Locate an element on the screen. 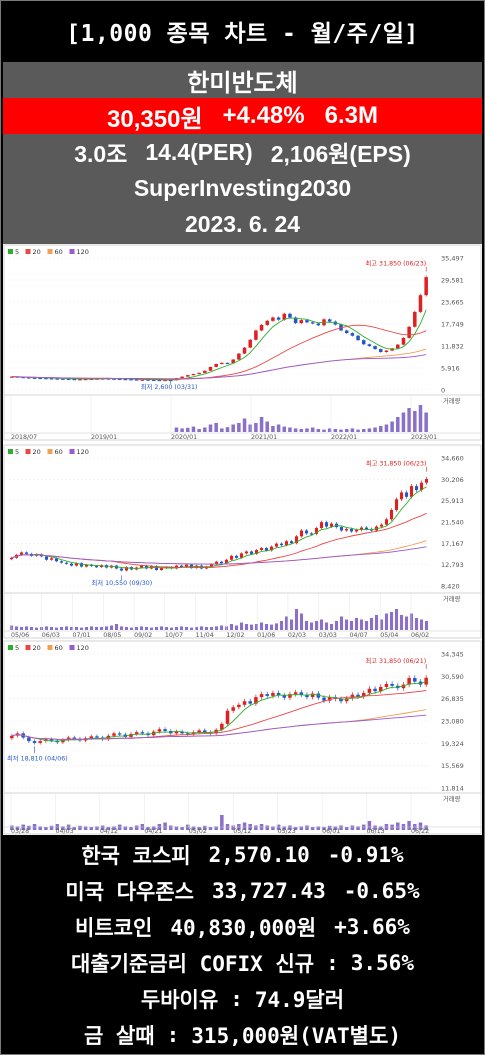 The height and width of the screenshot is (1055, 485). y-tick-label: 8,420 is located at coordinates (450, 587).